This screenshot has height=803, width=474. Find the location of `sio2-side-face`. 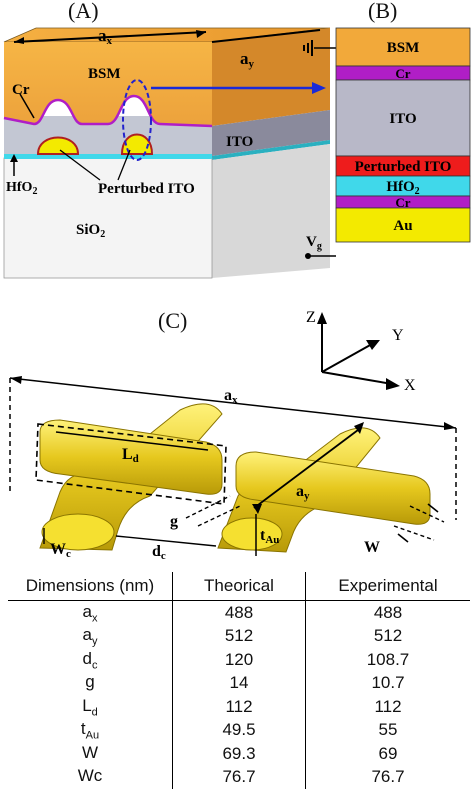

sio2-side-face is located at coordinates (271, 211).